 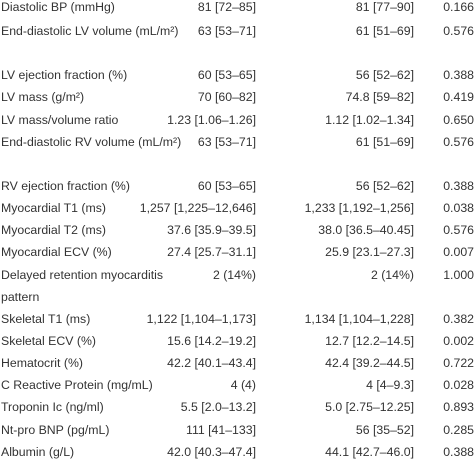 I want to click on group2-value: 1,134 [1,104–1,228], so click(x=359, y=318).